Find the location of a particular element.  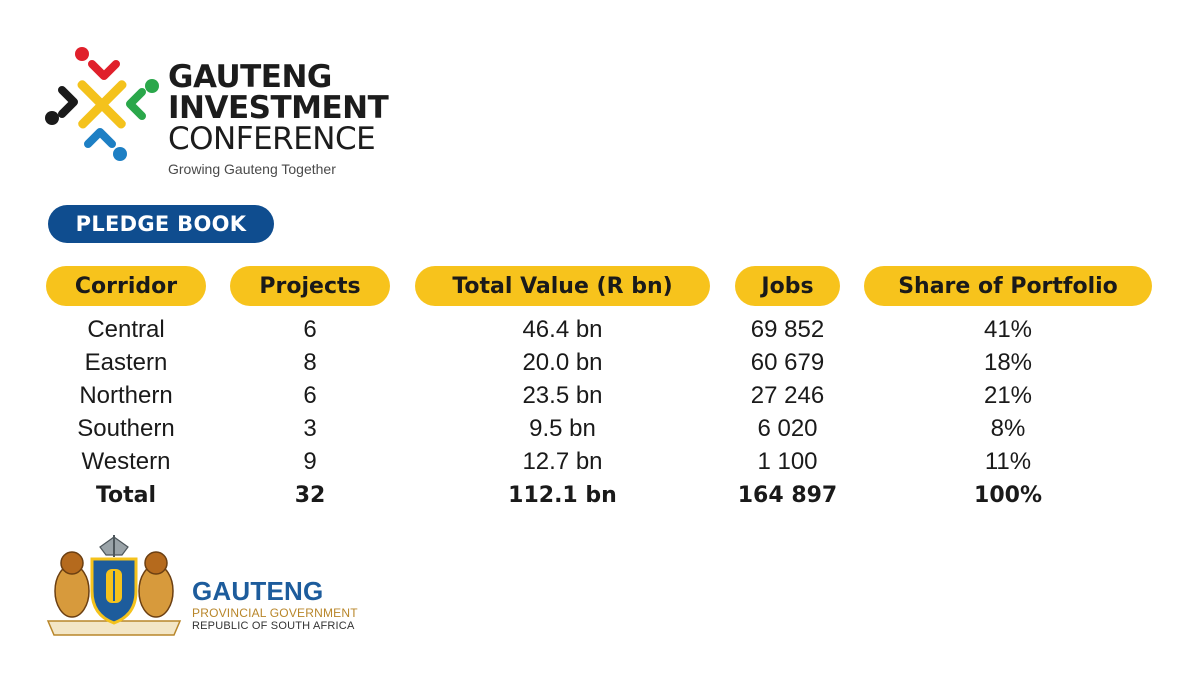

cell-total-value: 46.4 bn is located at coordinates (562, 329).